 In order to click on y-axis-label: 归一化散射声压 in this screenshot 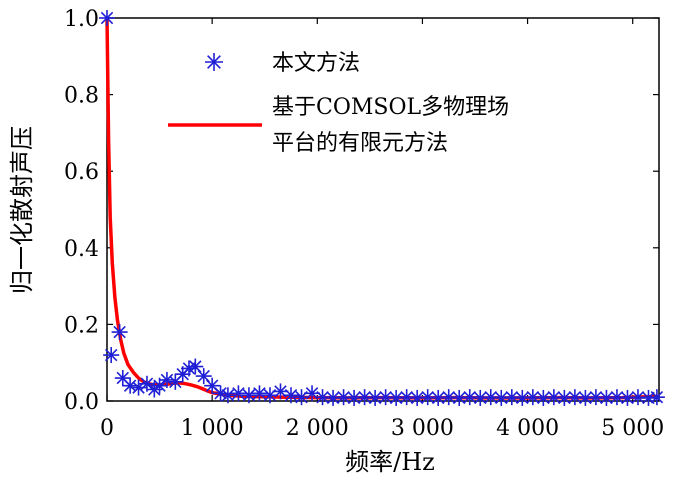, I will do `click(22, 210)`.